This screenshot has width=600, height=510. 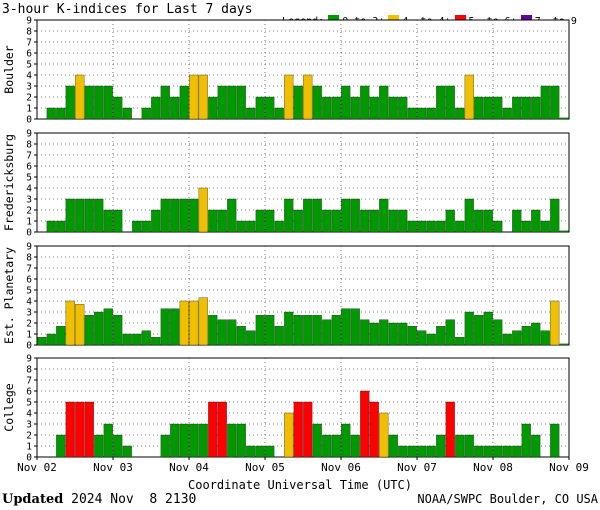 What do you see at coordinates (29, 381) in the screenshot?
I see `y-tick-label: 7` at bounding box center [29, 381].